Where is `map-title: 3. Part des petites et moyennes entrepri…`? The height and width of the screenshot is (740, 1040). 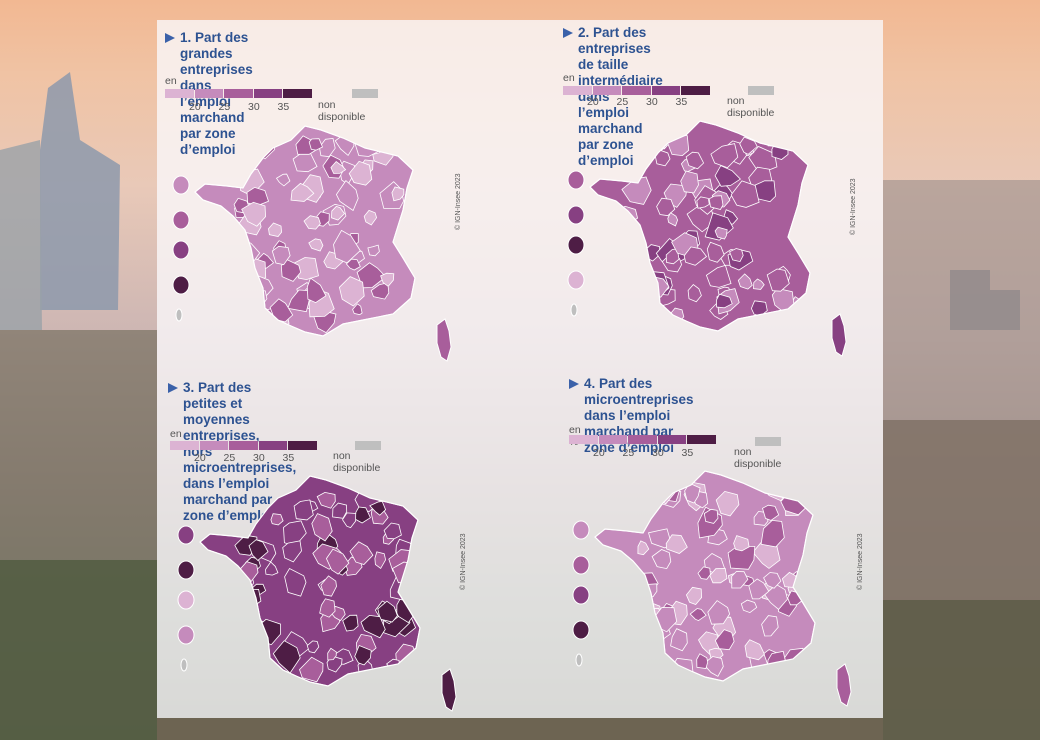 map-title: 3. Part des petites et moyennes entrepri… is located at coordinates (240, 451).